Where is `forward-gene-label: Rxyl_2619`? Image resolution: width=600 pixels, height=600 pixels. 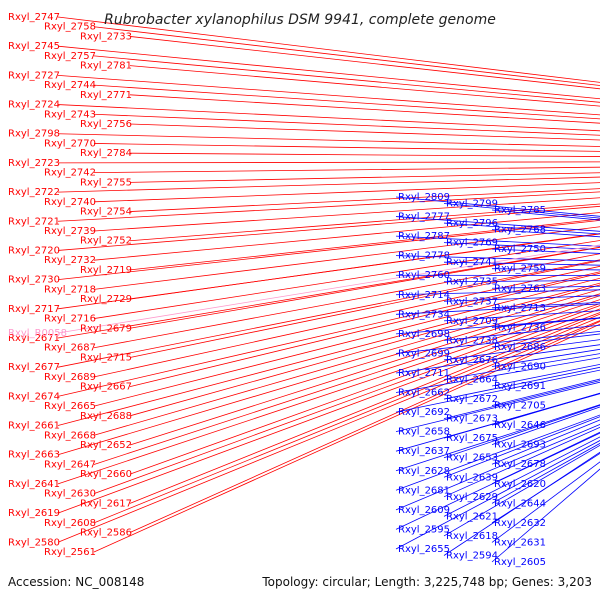 forward-gene-label: Rxyl_2619 is located at coordinates (34, 513).